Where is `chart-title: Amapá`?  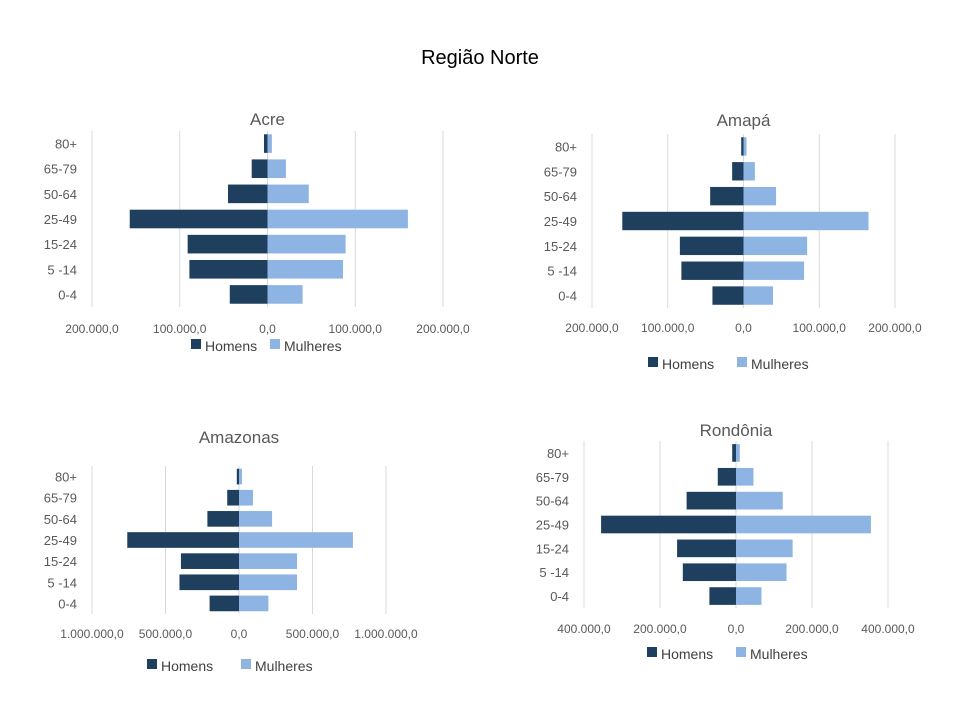
chart-title: Amapá is located at coordinates (744, 120).